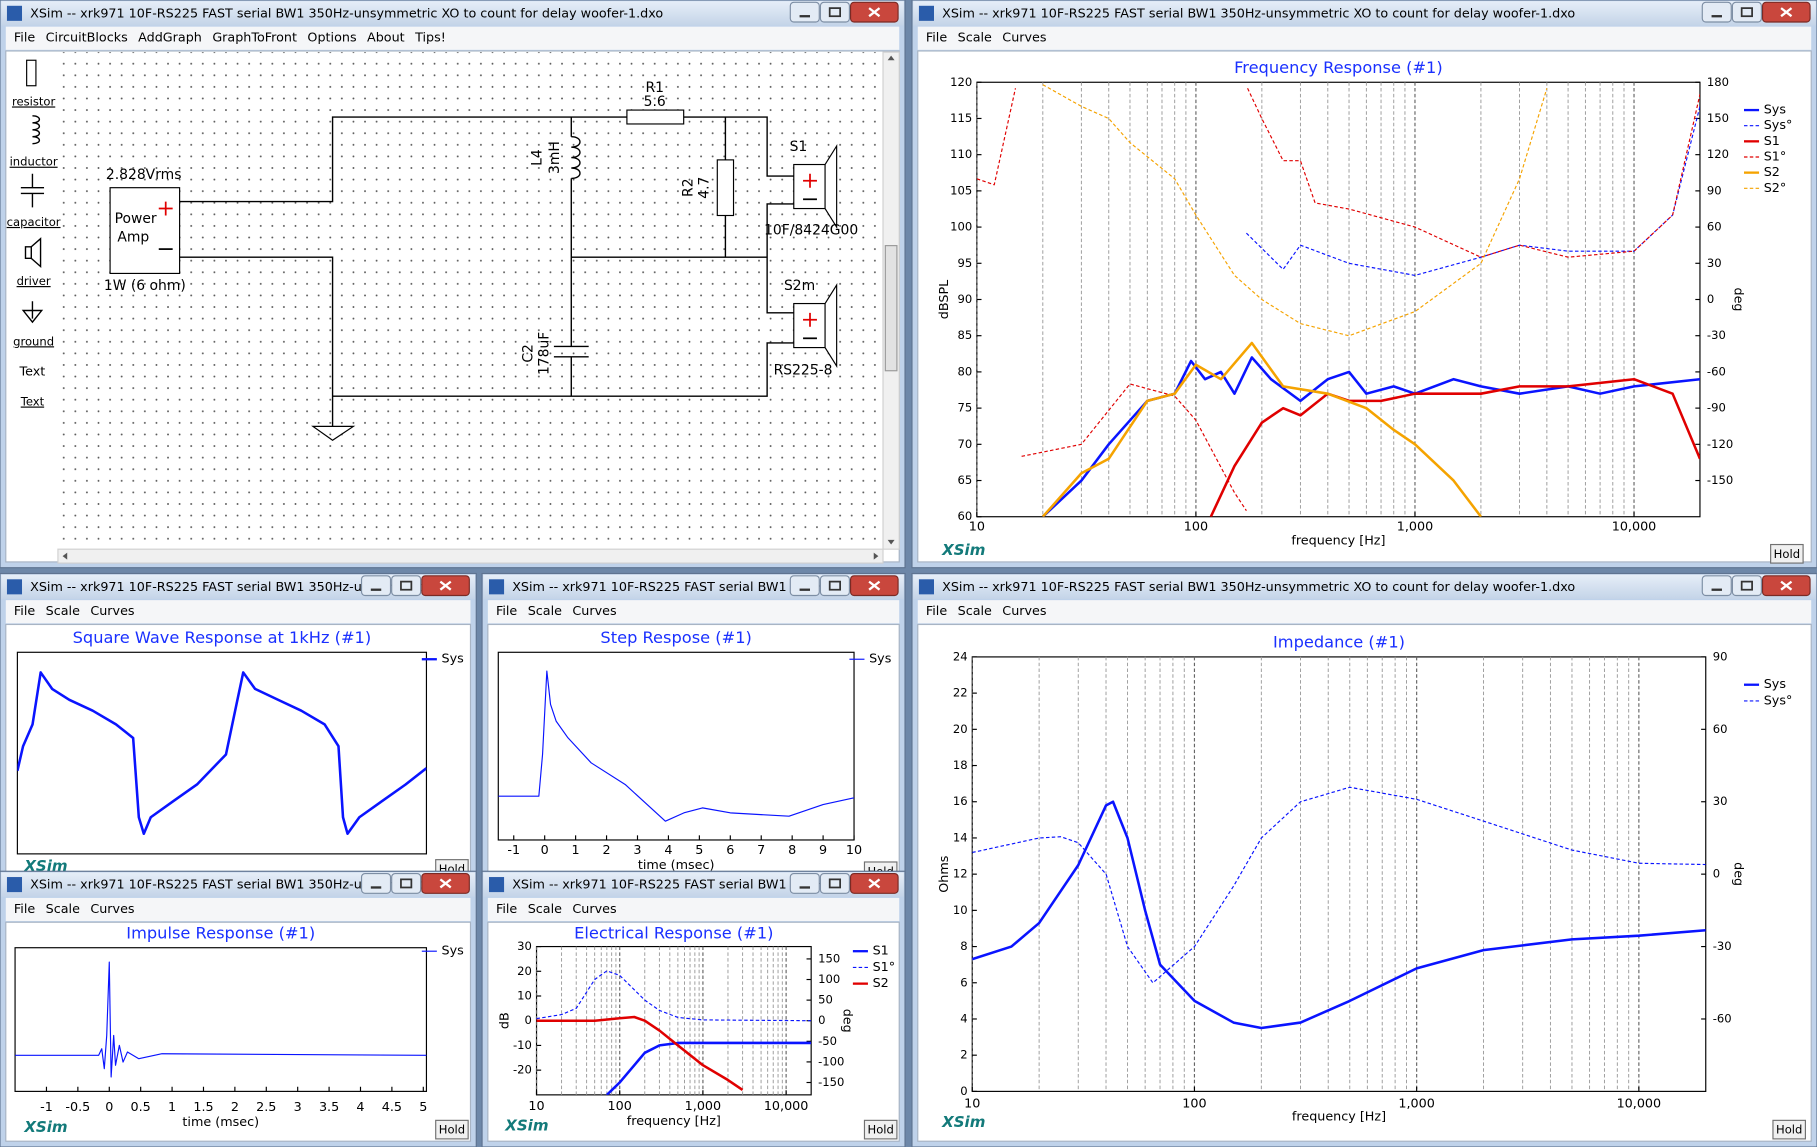 This screenshot has width=1817, height=1147. I want to click on menu-item: Options, so click(332, 38).